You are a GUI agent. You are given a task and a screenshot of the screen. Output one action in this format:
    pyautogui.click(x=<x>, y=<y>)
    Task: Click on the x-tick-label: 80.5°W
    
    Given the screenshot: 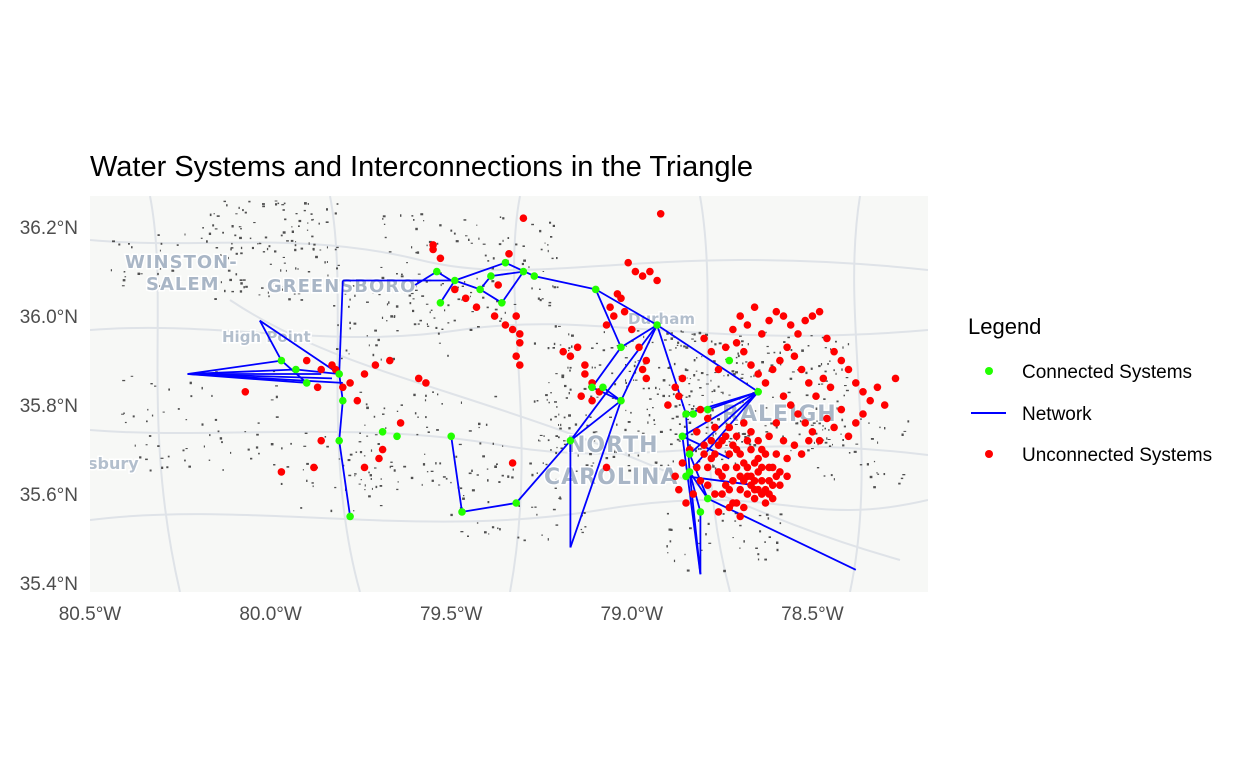 What is the action you would take?
    pyautogui.click(x=90, y=614)
    